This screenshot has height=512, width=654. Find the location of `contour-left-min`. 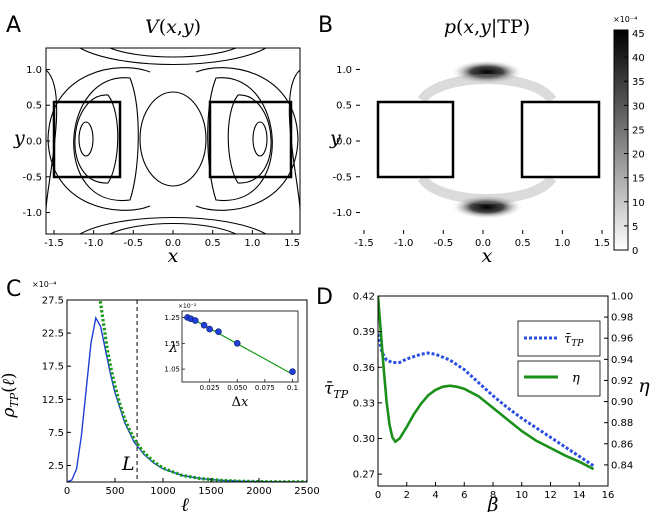

contour-left-min is located at coordinates (86, 139).